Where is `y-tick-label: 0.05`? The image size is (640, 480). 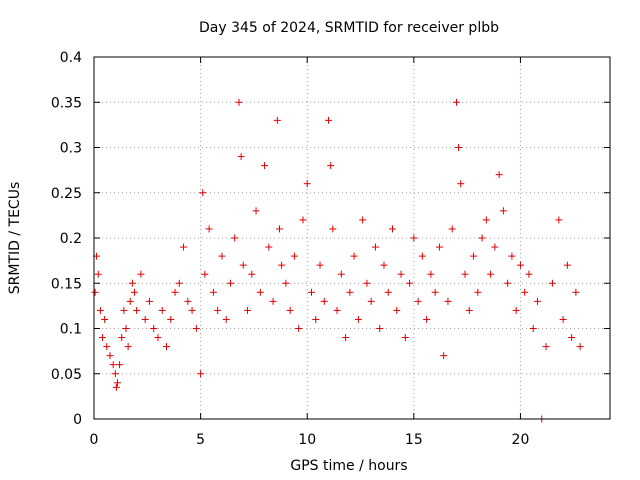 y-tick-label: 0.05 is located at coordinates (66, 375).